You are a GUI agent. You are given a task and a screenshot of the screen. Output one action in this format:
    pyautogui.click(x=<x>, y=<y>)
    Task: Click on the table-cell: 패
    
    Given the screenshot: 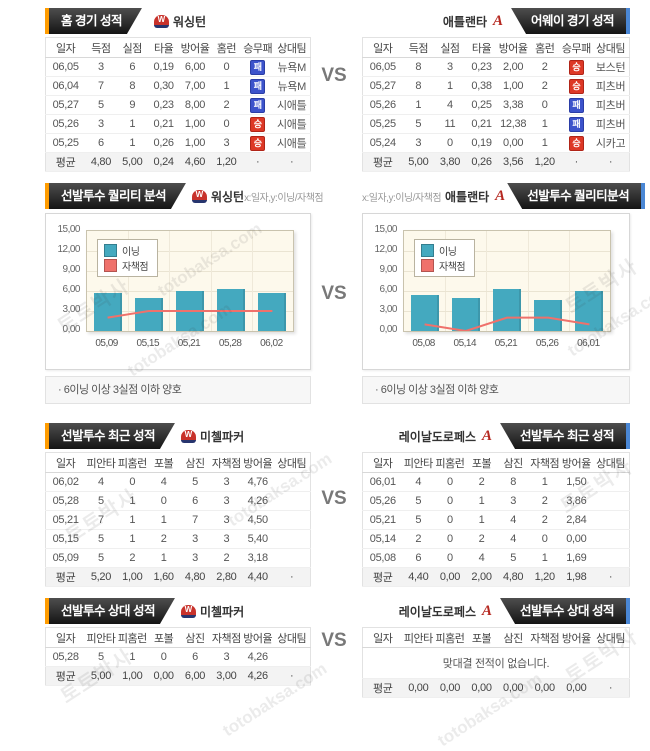 What is the action you would take?
    pyautogui.click(x=258, y=67)
    